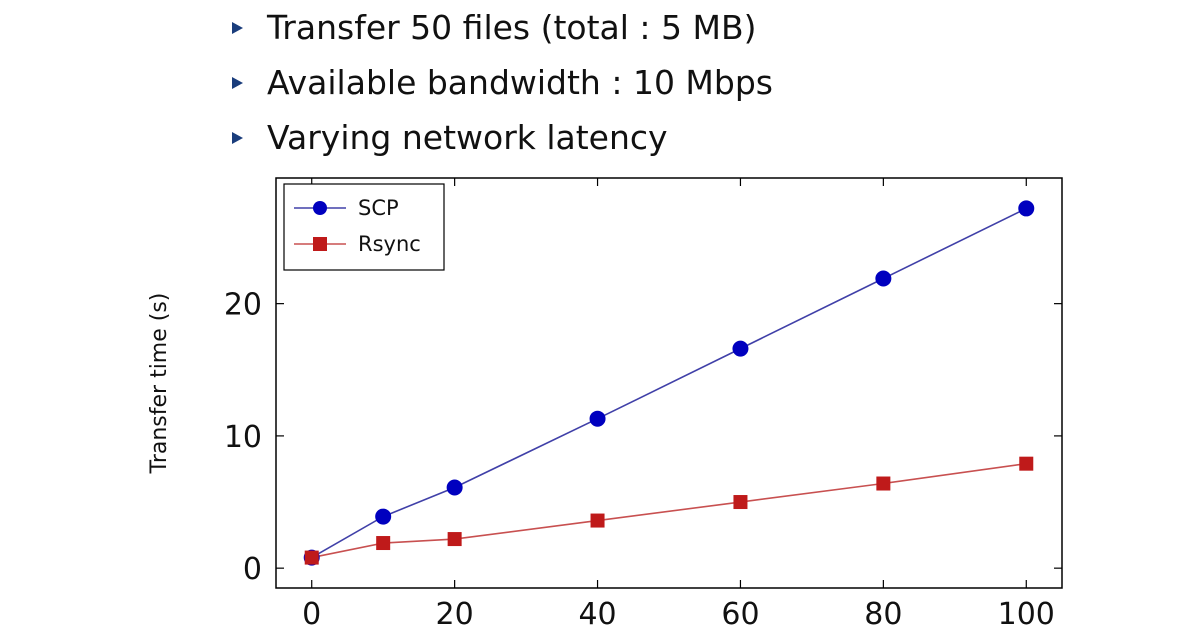 This screenshot has width=1196, height=628. Describe the element at coordinates (243, 437) in the screenshot. I see `y-tick-label: 10` at that location.